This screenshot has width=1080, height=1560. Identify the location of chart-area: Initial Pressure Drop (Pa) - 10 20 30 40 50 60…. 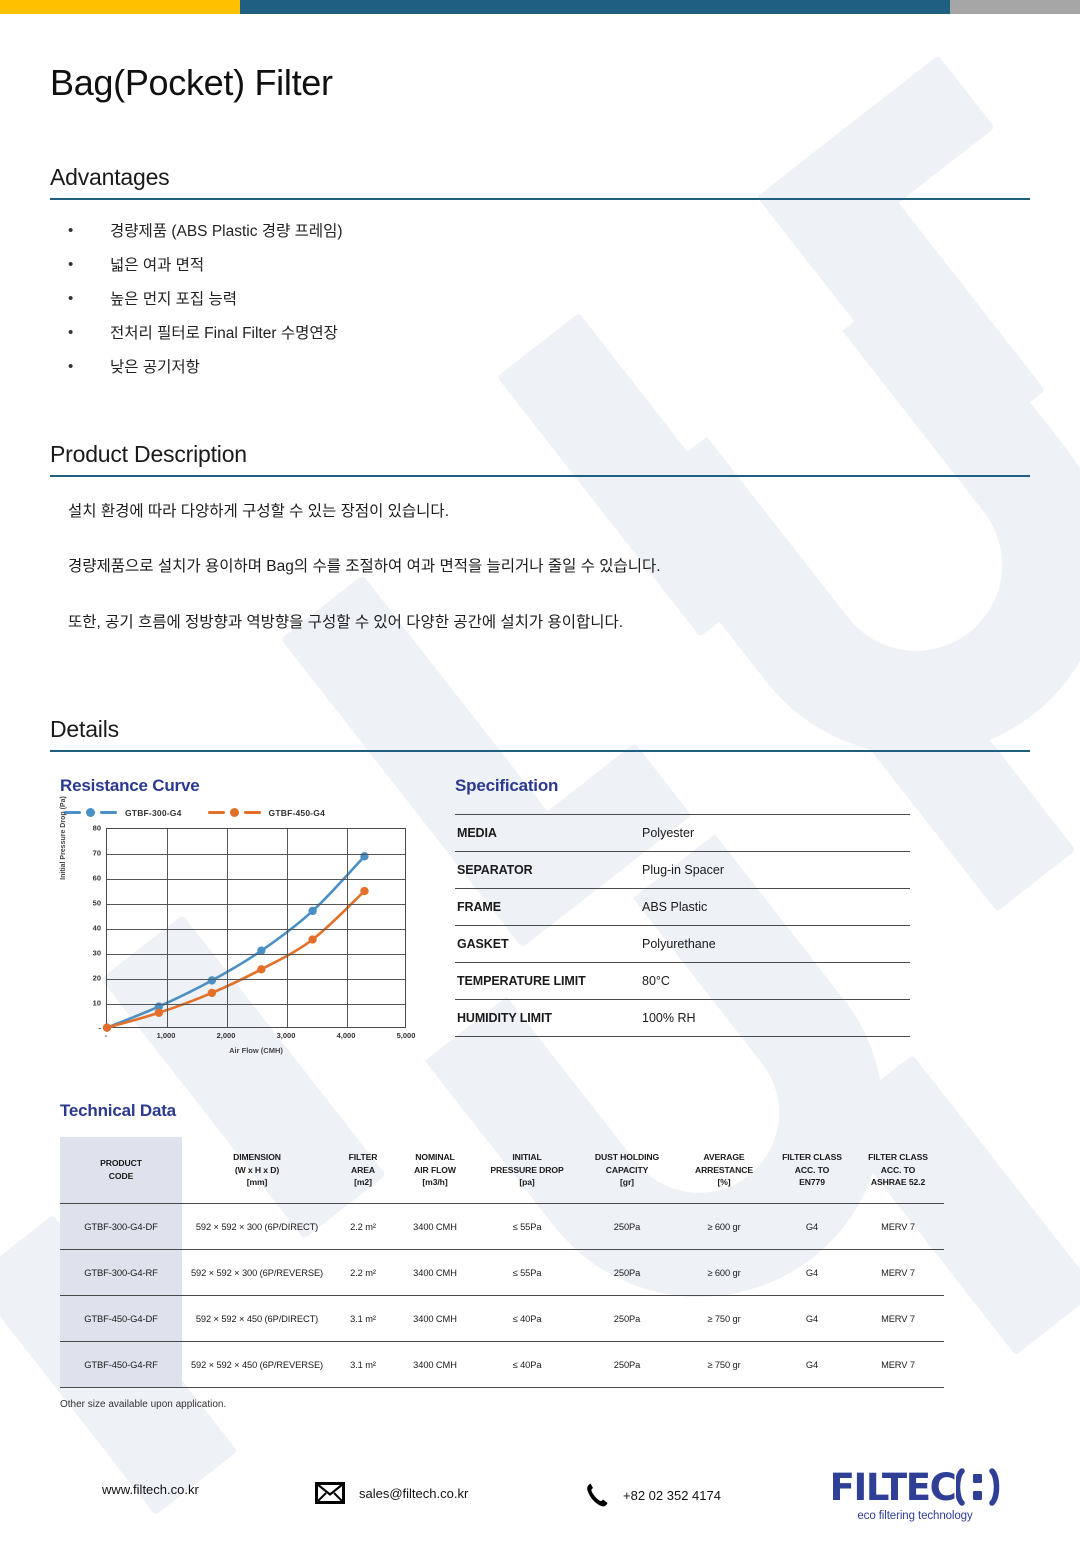
(245, 929).